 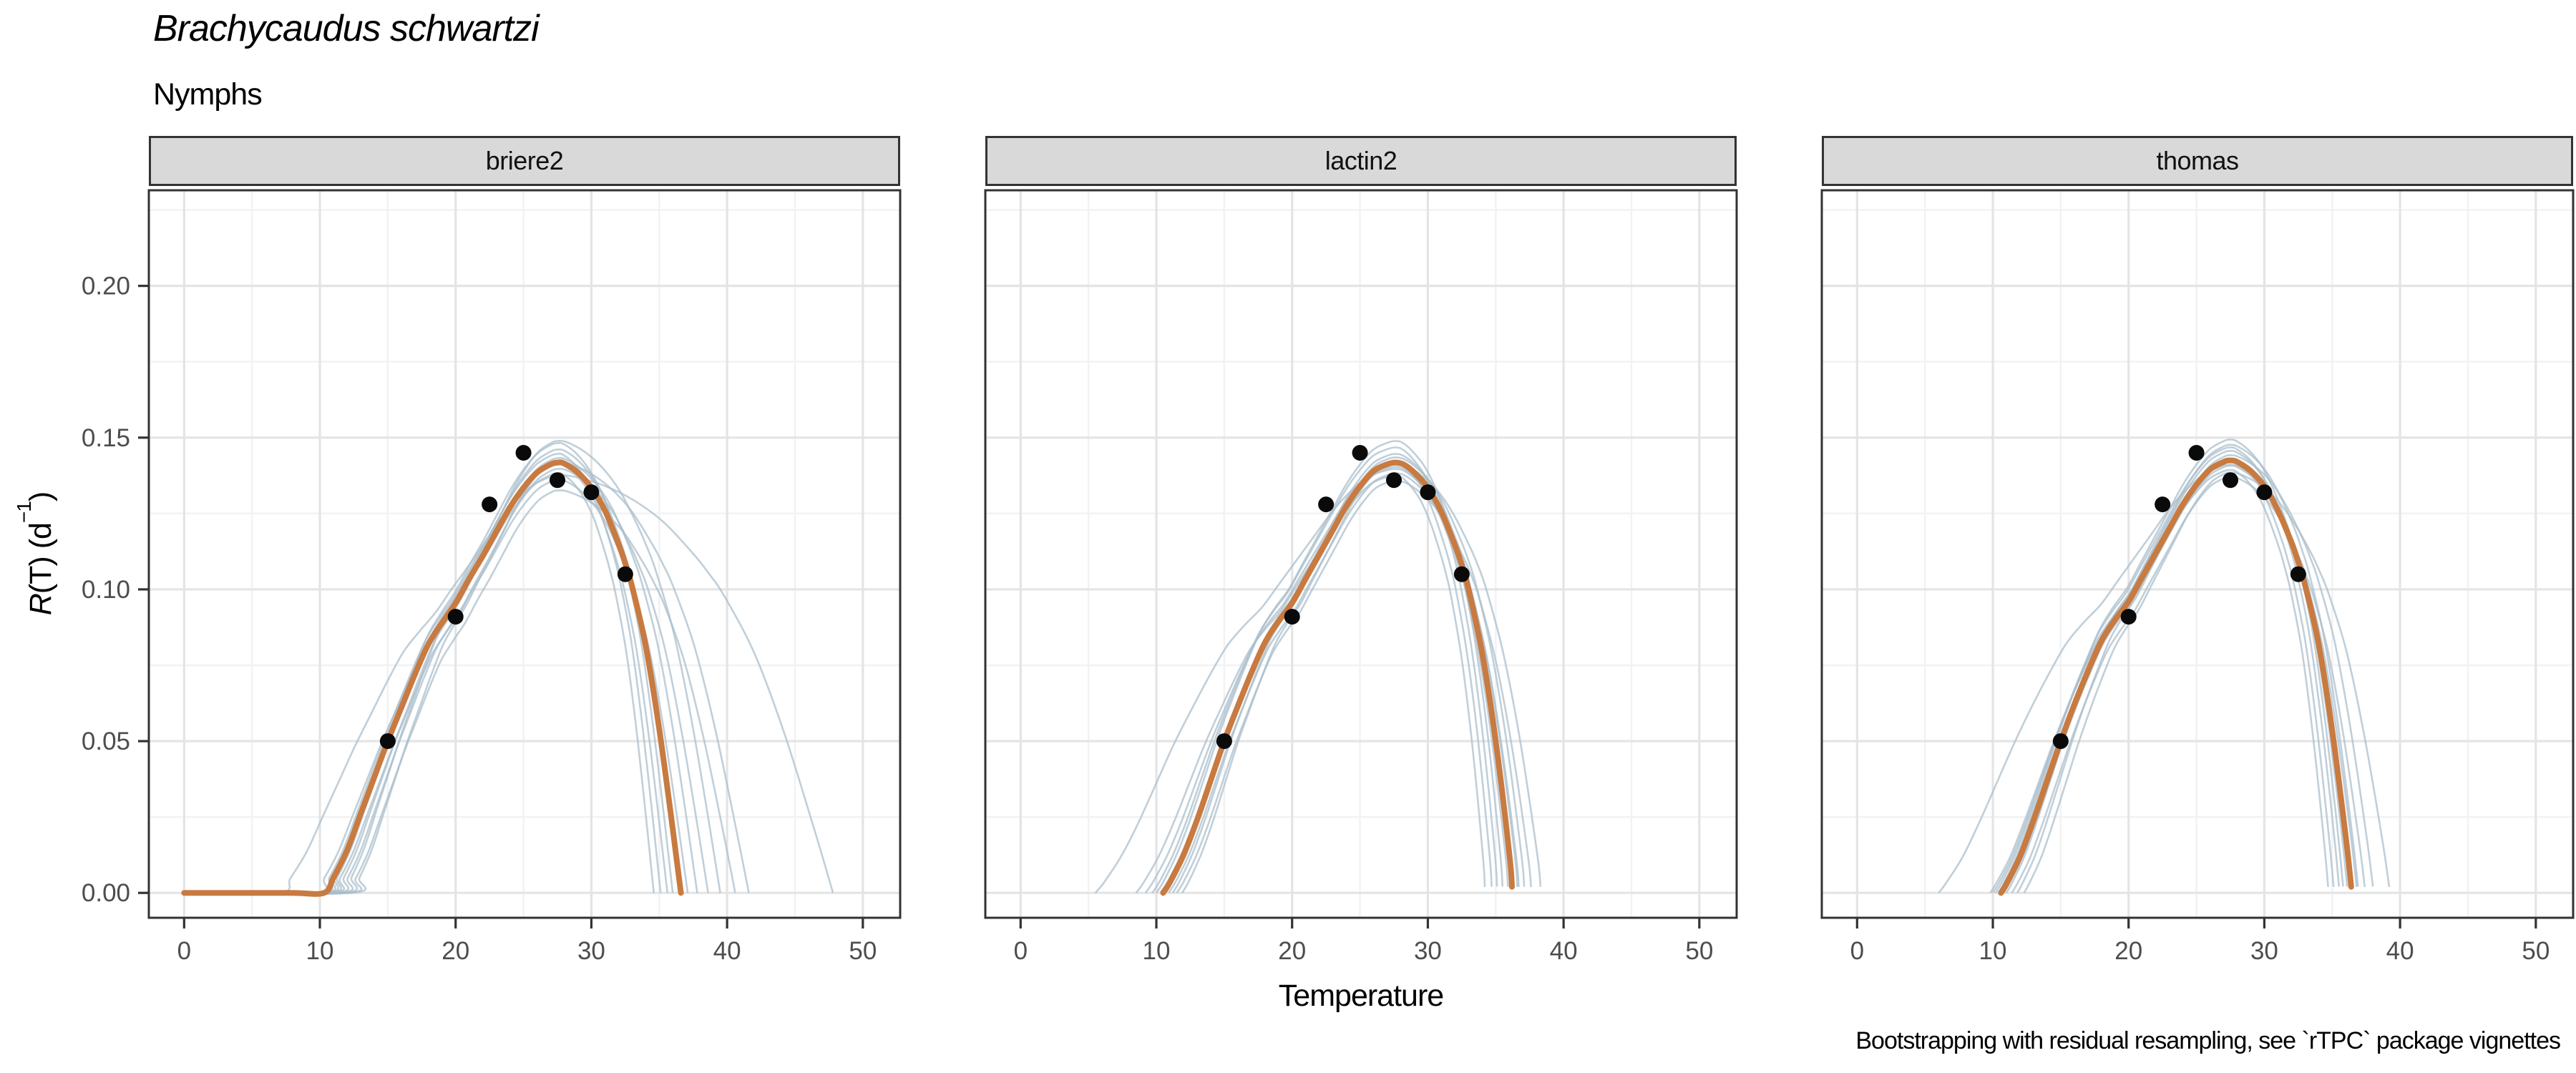 I want to click on facet-strip-label: briere2, so click(x=524, y=160).